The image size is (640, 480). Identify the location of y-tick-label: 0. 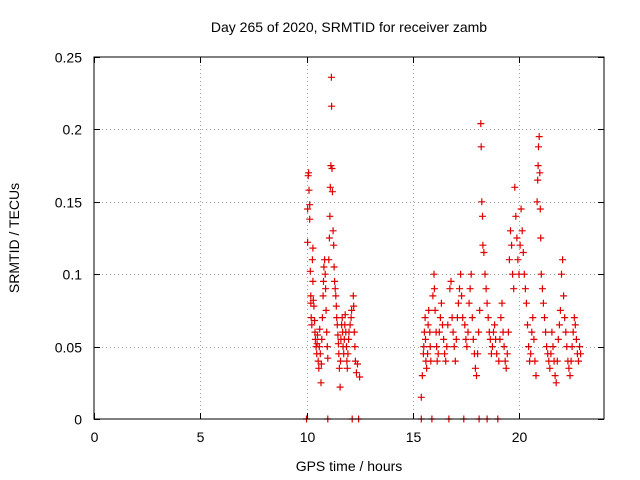
(78, 420).